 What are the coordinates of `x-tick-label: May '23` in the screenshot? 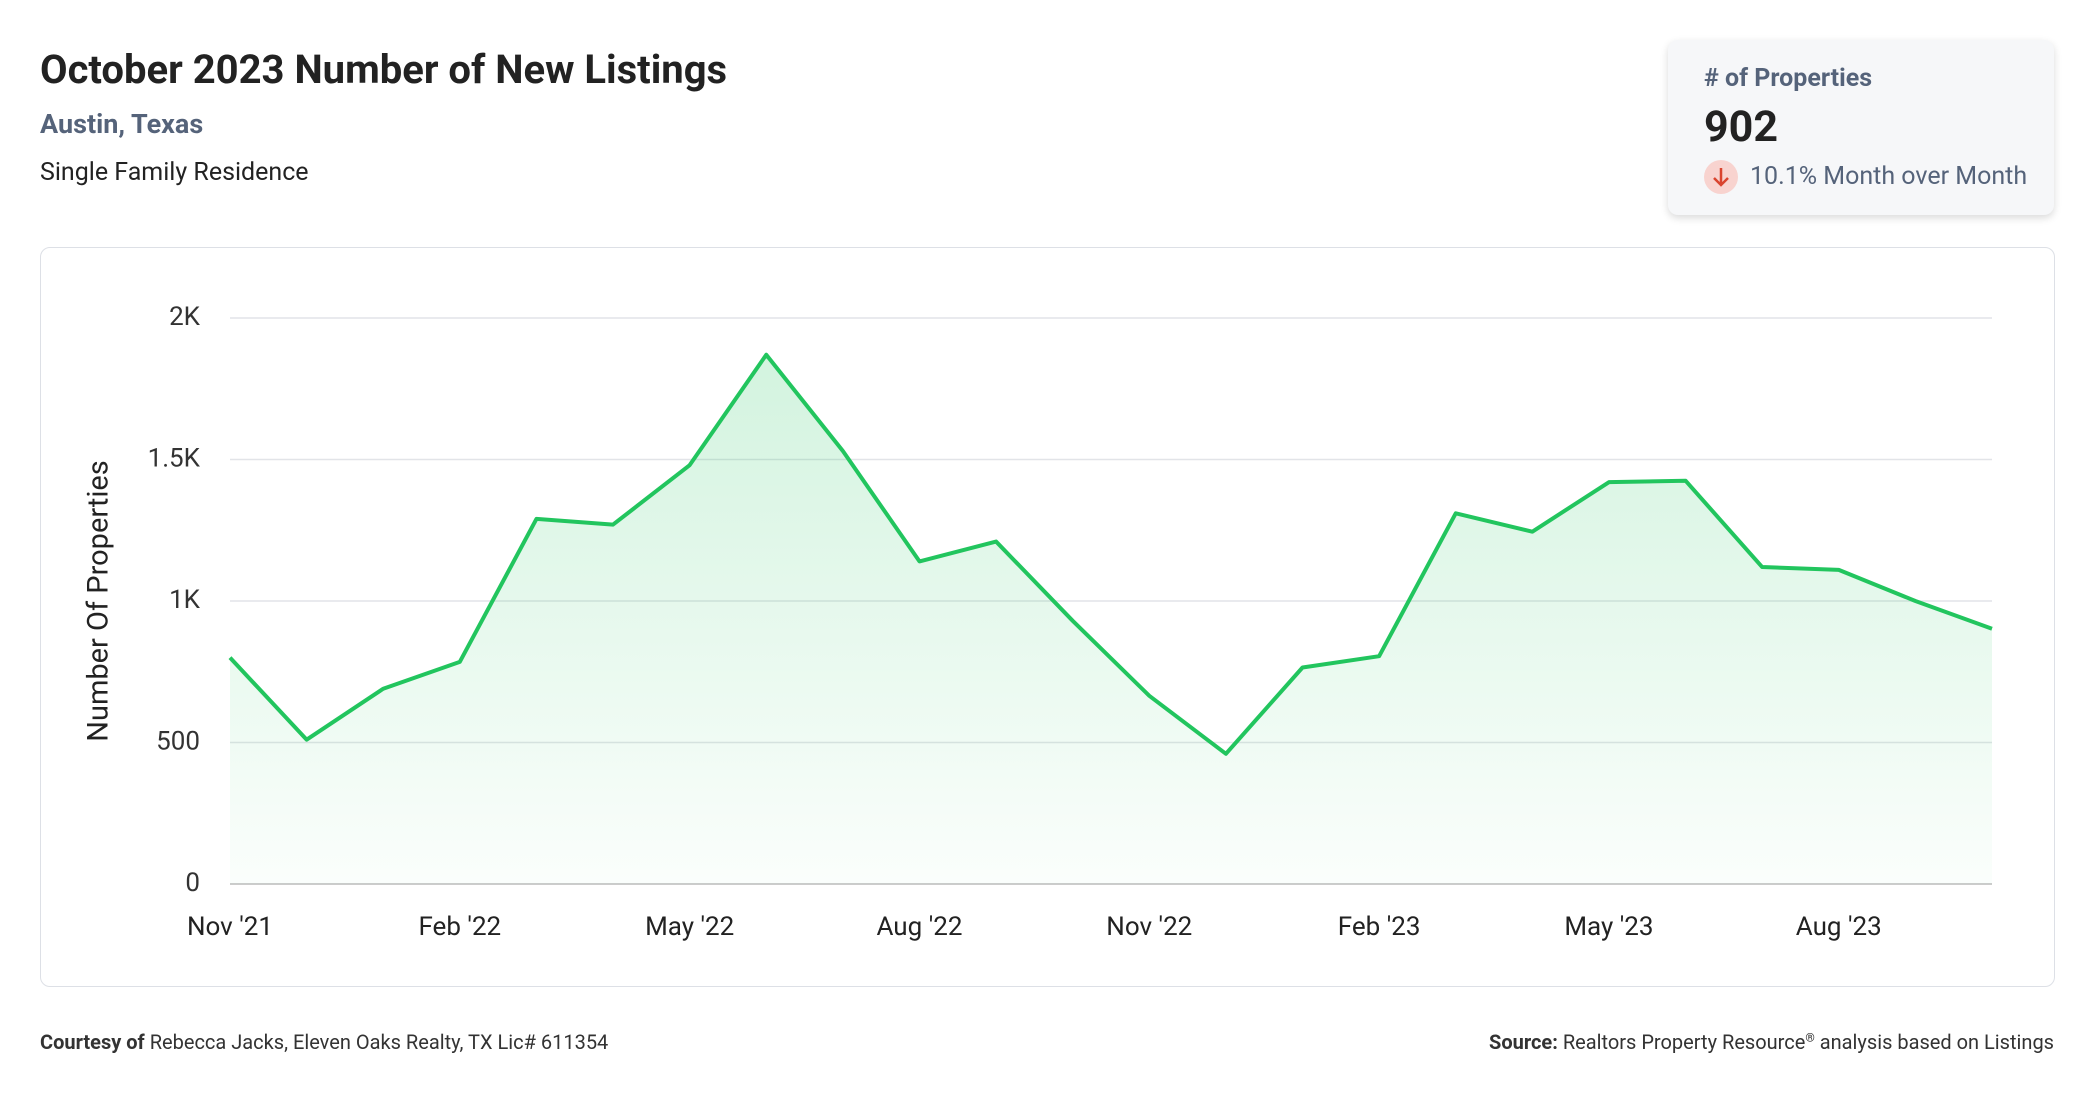 It's located at (1608, 927).